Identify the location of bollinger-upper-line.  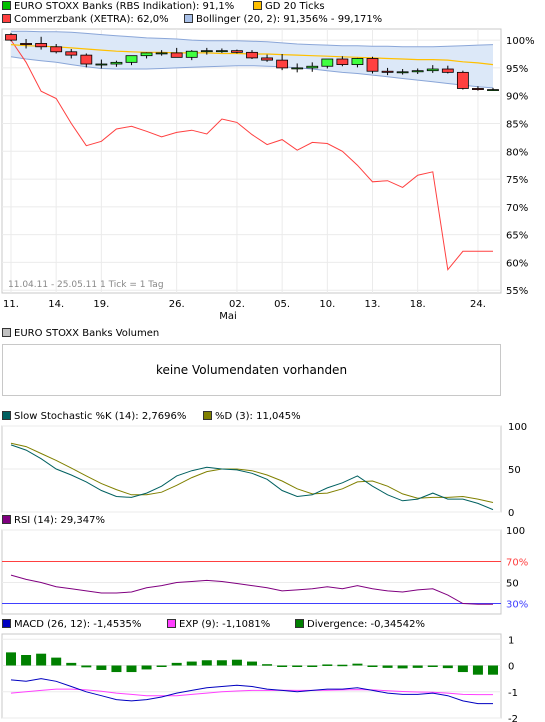
(252, 39).